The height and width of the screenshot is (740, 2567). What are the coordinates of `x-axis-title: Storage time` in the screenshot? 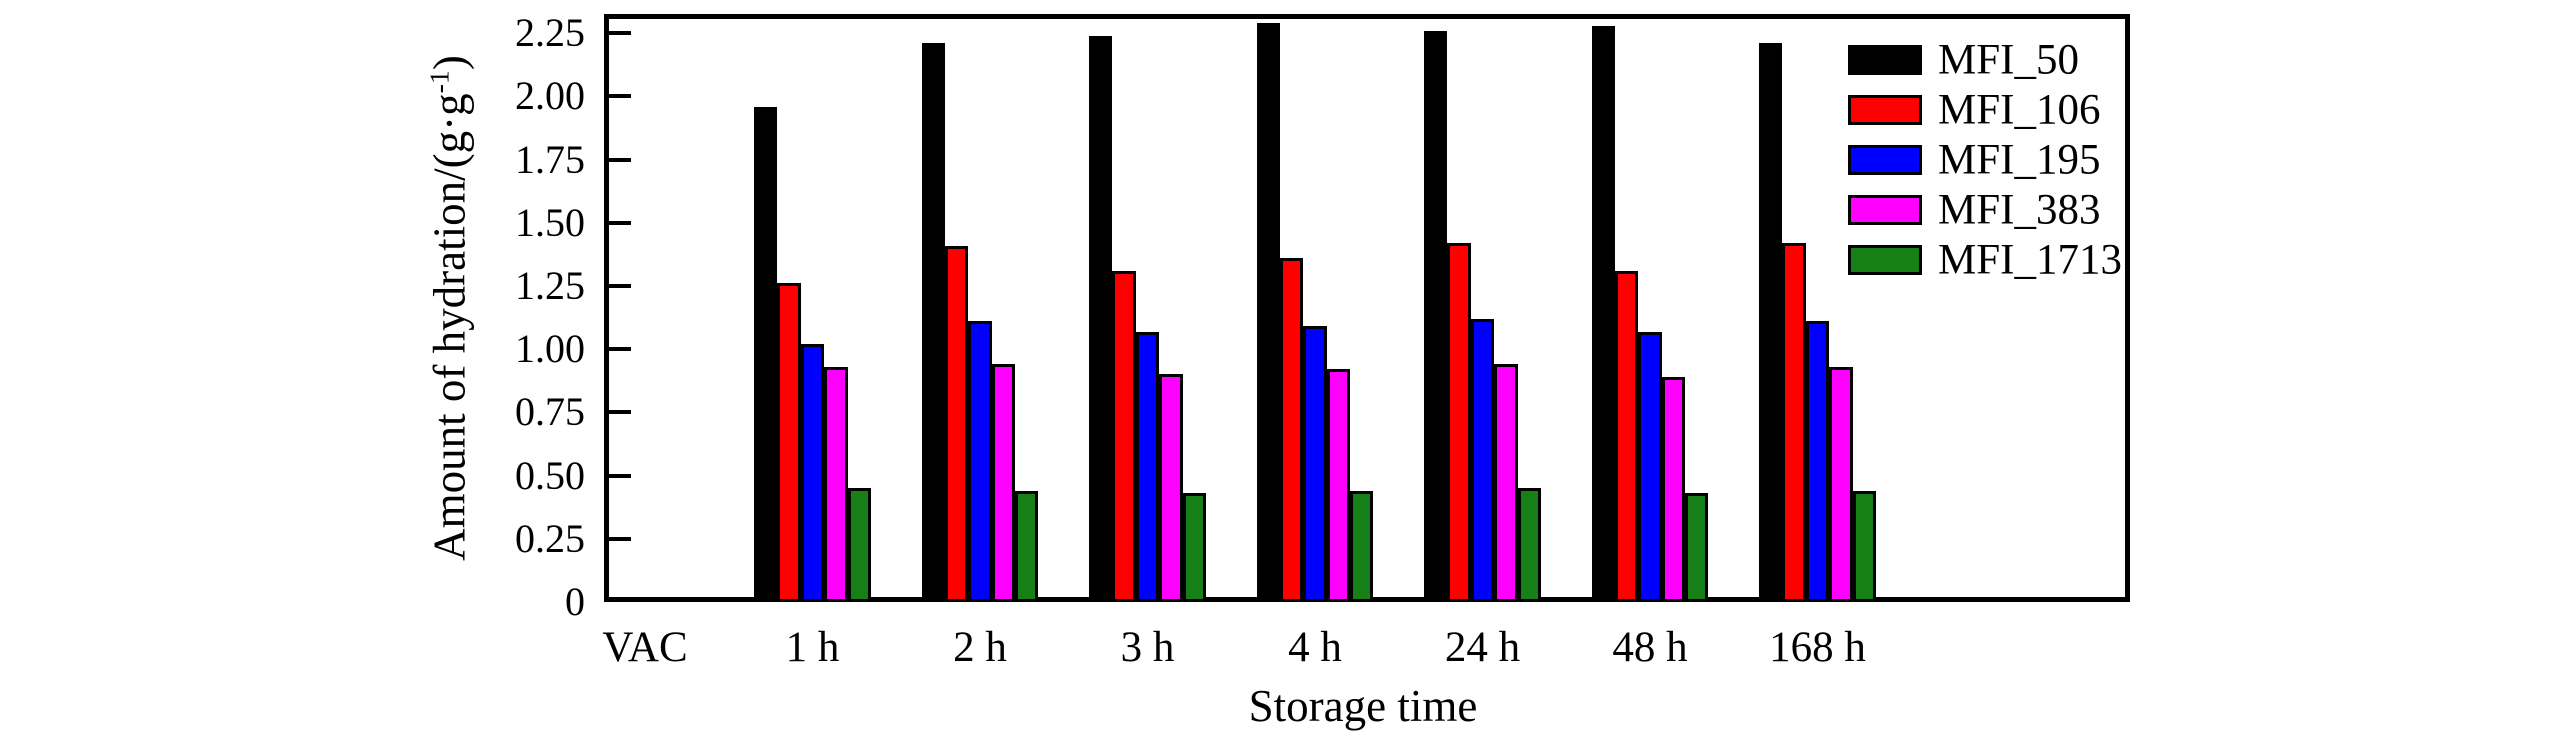 It's located at (1363, 706).